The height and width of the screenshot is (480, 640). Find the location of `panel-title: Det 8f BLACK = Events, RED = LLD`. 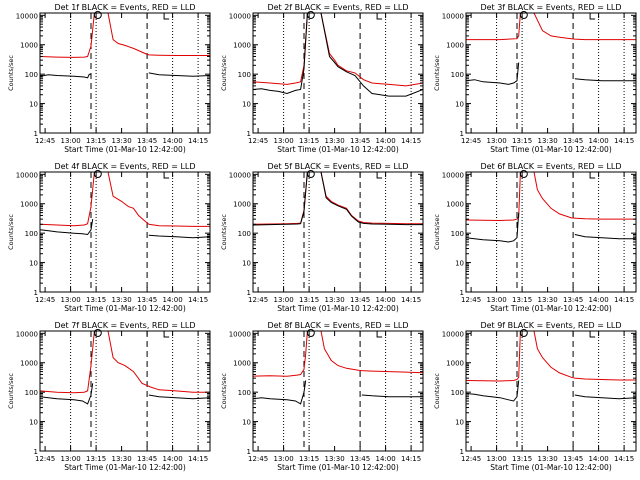

panel-title: Det 8f BLACK = Events, RED = LLD is located at coordinates (337, 325).